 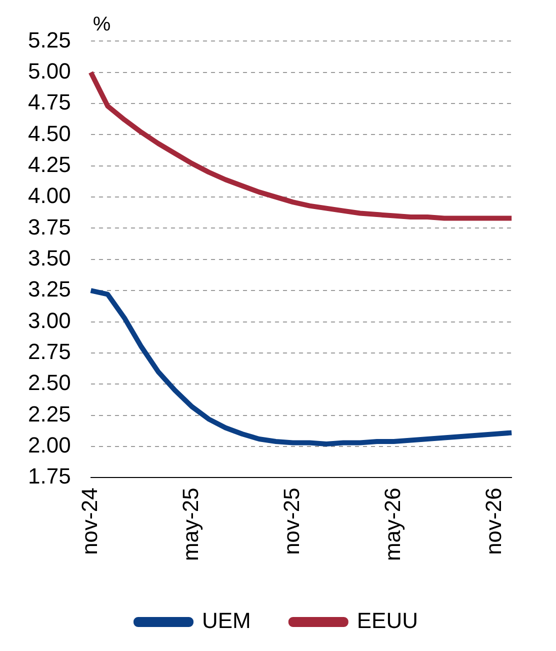 What do you see at coordinates (49, 133) in the screenshot?
I see `y-tick-label: 4.50` at bounding box center [49, 133].